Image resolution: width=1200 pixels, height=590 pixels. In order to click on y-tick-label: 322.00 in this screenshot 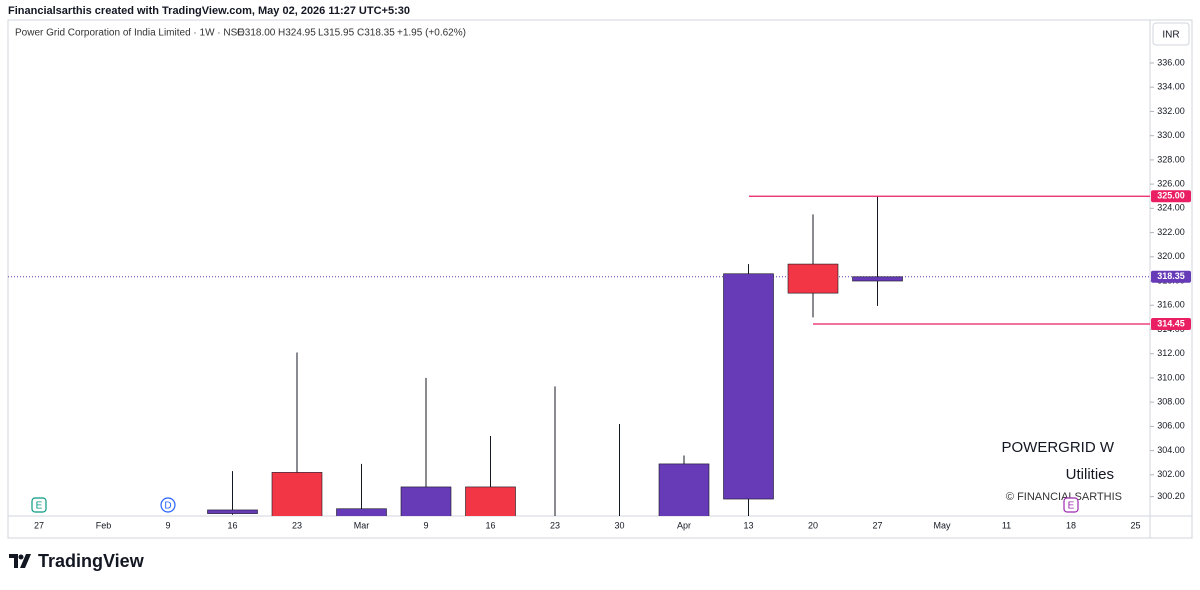, I will do `click(1171, 232)`.